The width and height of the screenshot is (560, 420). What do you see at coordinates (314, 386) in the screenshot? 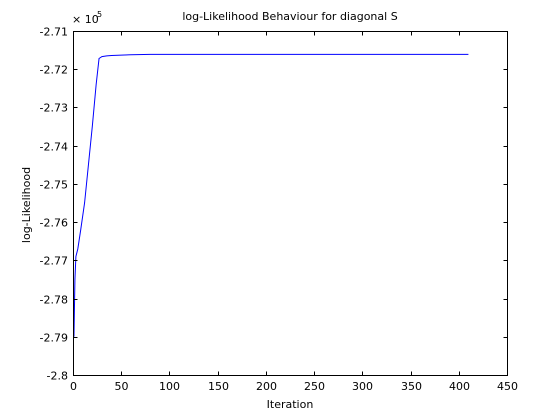
I see `x-tick-label: 250` at bounding box center [314, 386].